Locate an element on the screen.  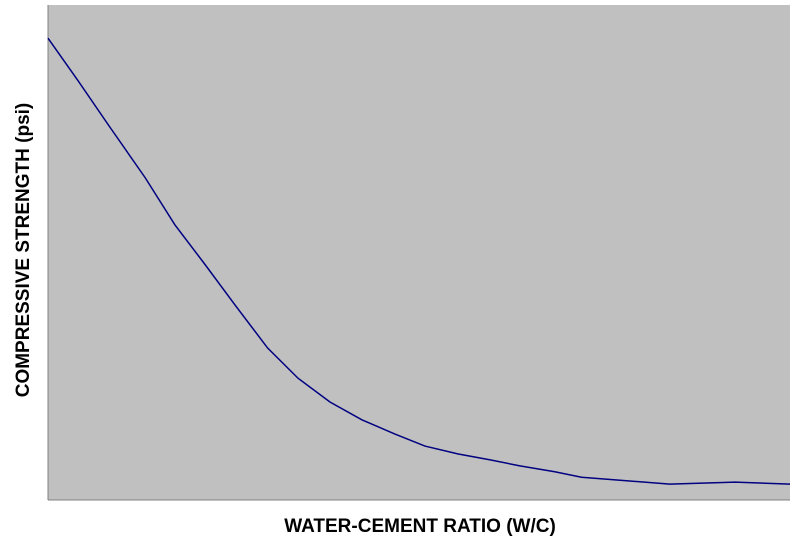
y-axis-title: COMPRESSIVE STRENGTH (psi) is located at coordinates (23, 250).